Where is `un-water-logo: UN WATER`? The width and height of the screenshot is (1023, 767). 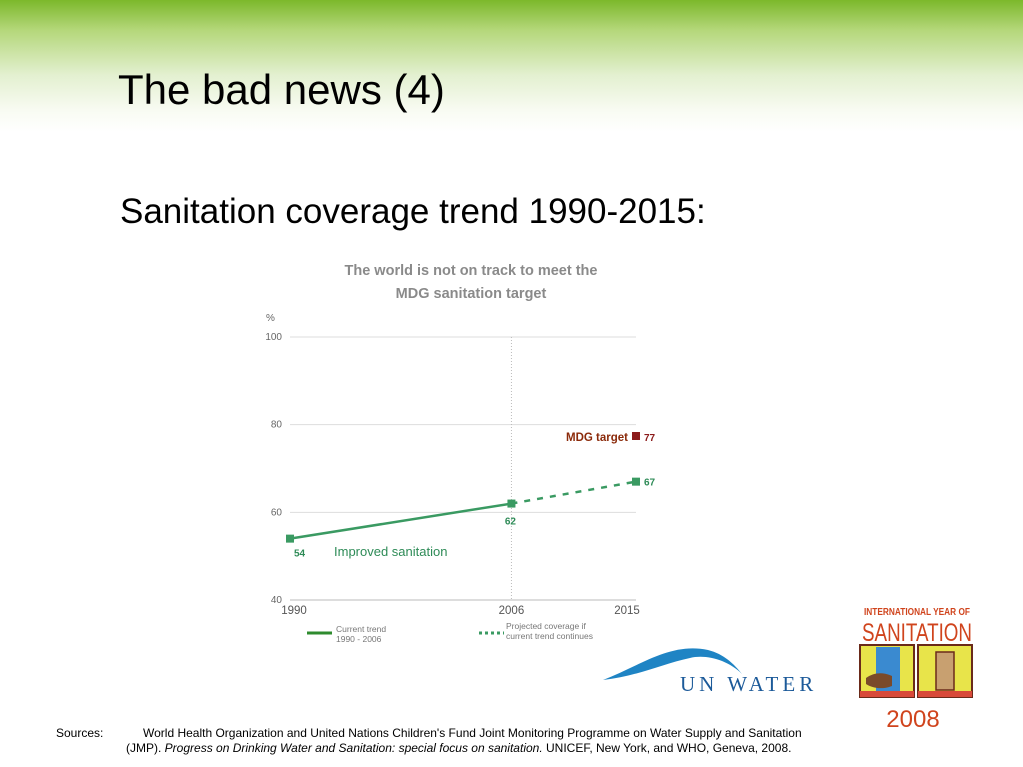
un-water-logo: UN WATER is located at coordinates (710, 672).